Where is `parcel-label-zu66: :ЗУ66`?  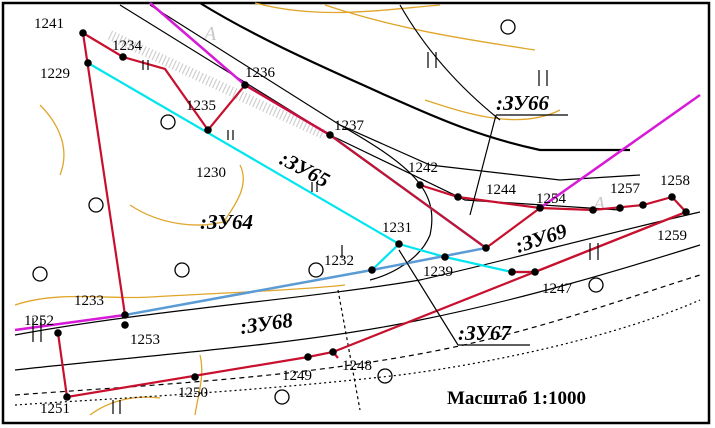
parcel-label-zu66: :ЗУ66 is located at coordinates (523, 103).